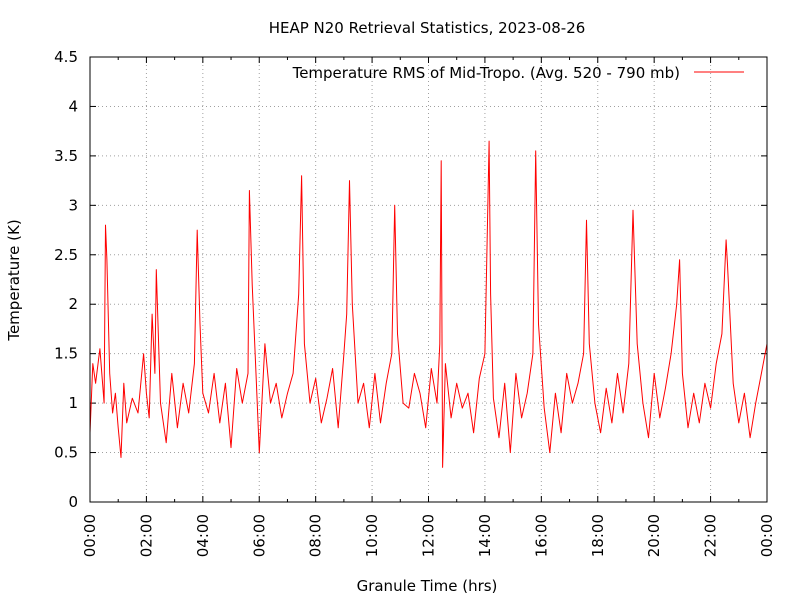 The width and height of the screenshot is (800, 604). I want to click on x-tick-label: 02:00, so click(146, 535).